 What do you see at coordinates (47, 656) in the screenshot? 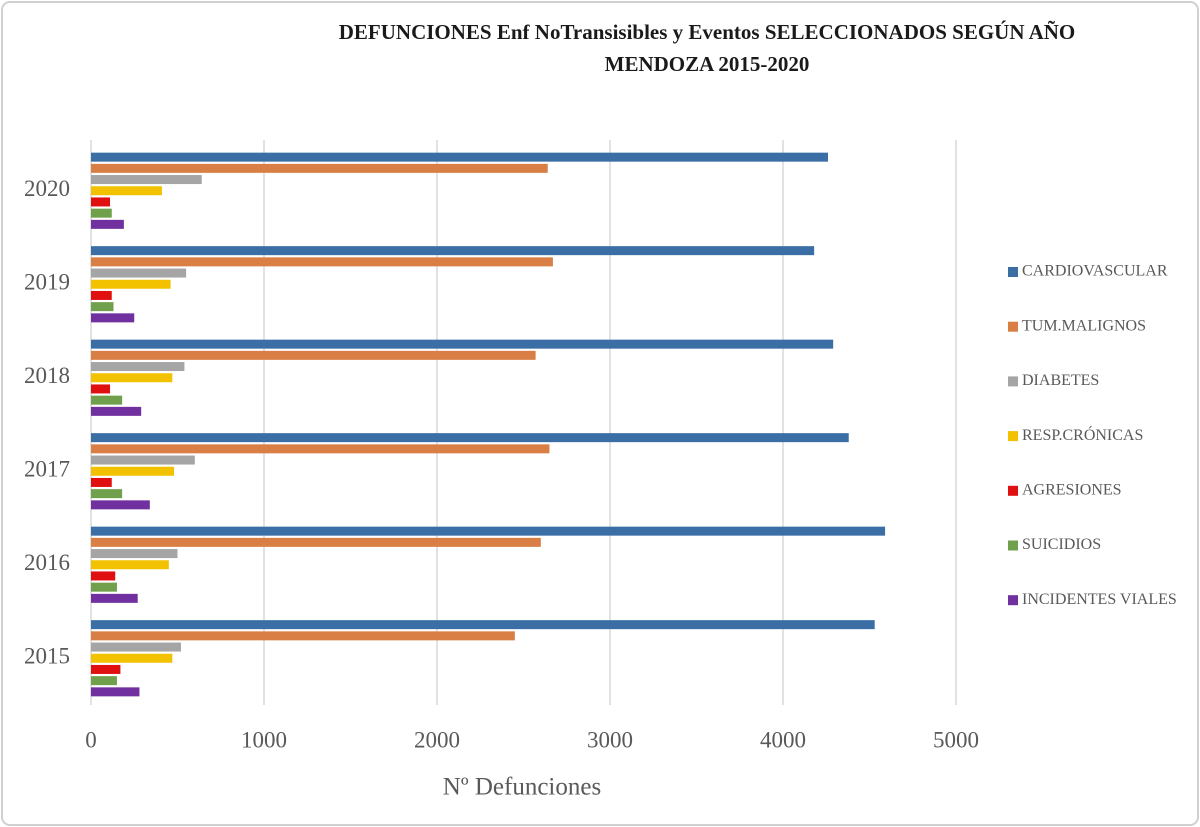
I see `y-tick-label: 2015` at bounding box center [47, 656].